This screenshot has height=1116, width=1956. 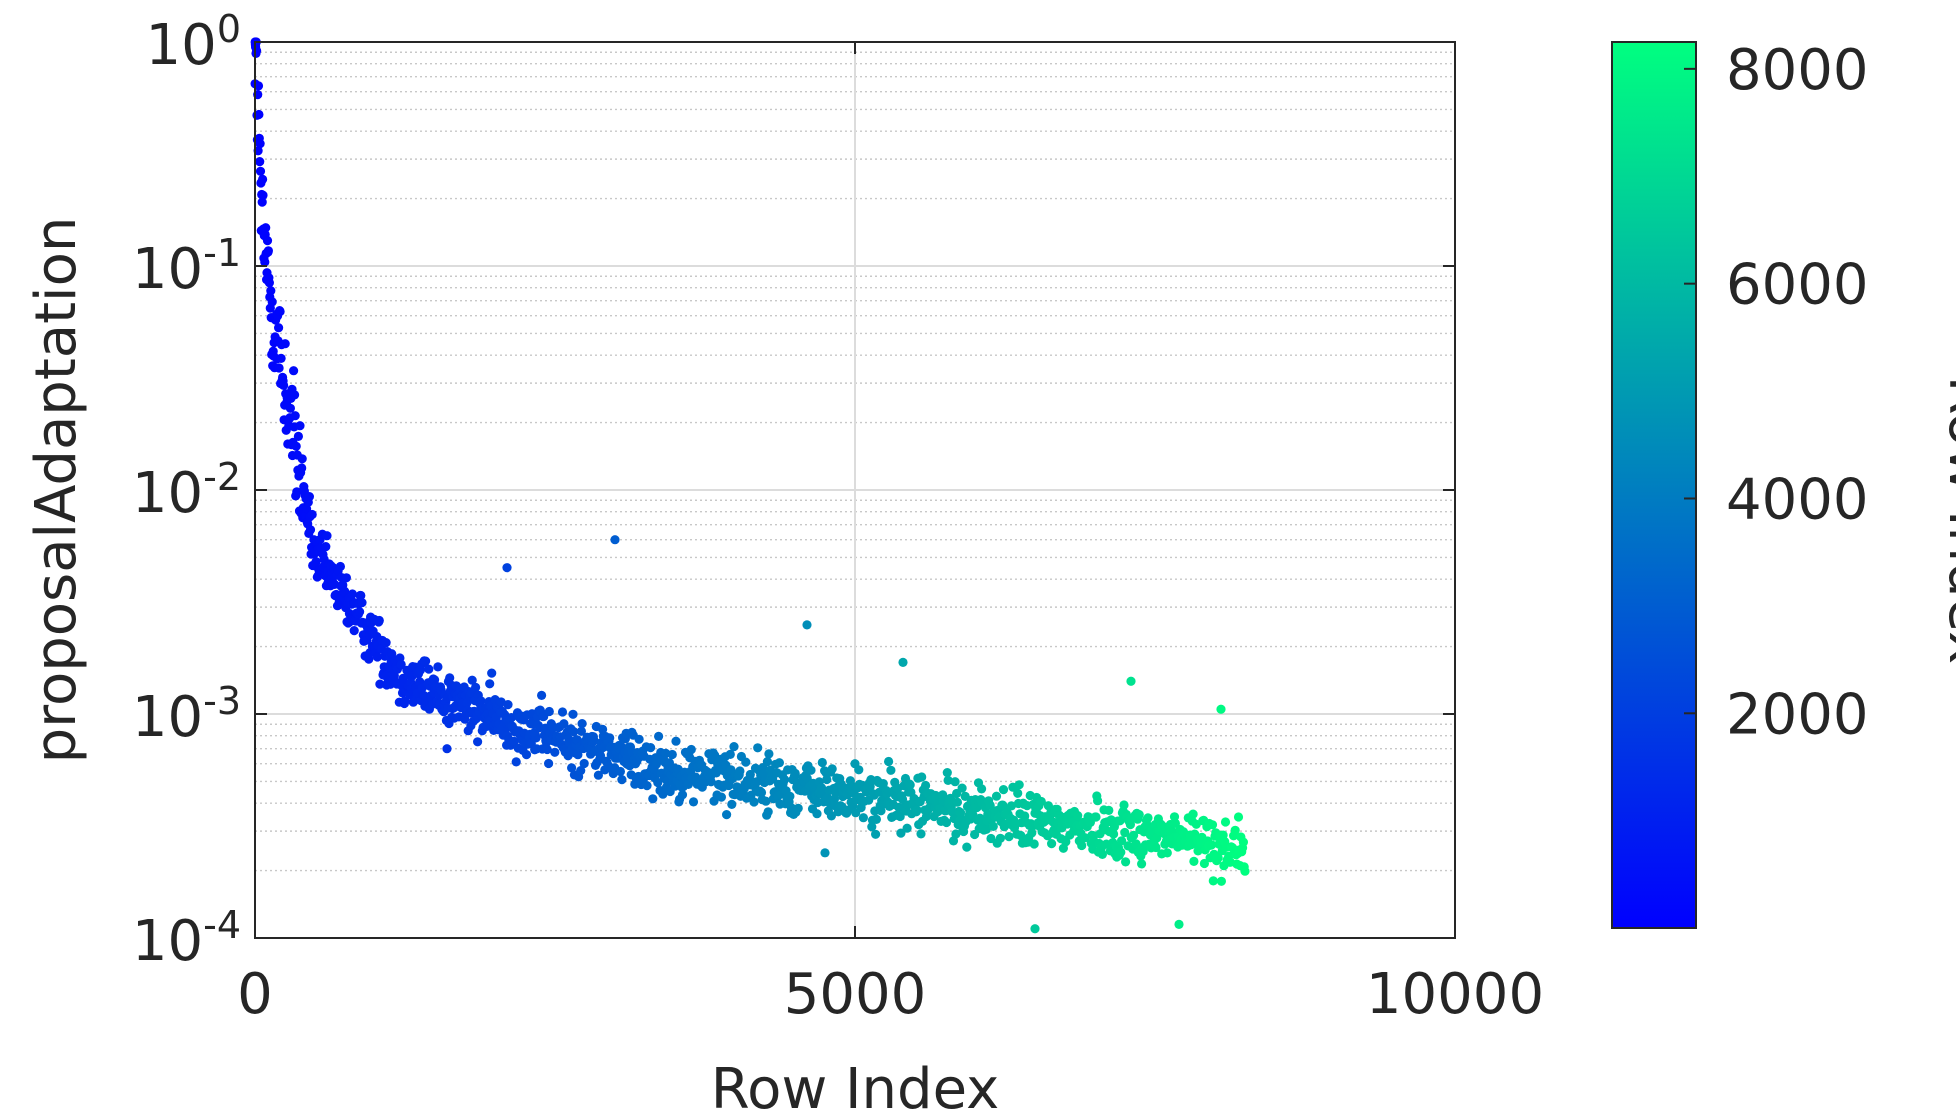 I want to click on y-tick-label: 10⁻⁴, so click(x=186, y=938).